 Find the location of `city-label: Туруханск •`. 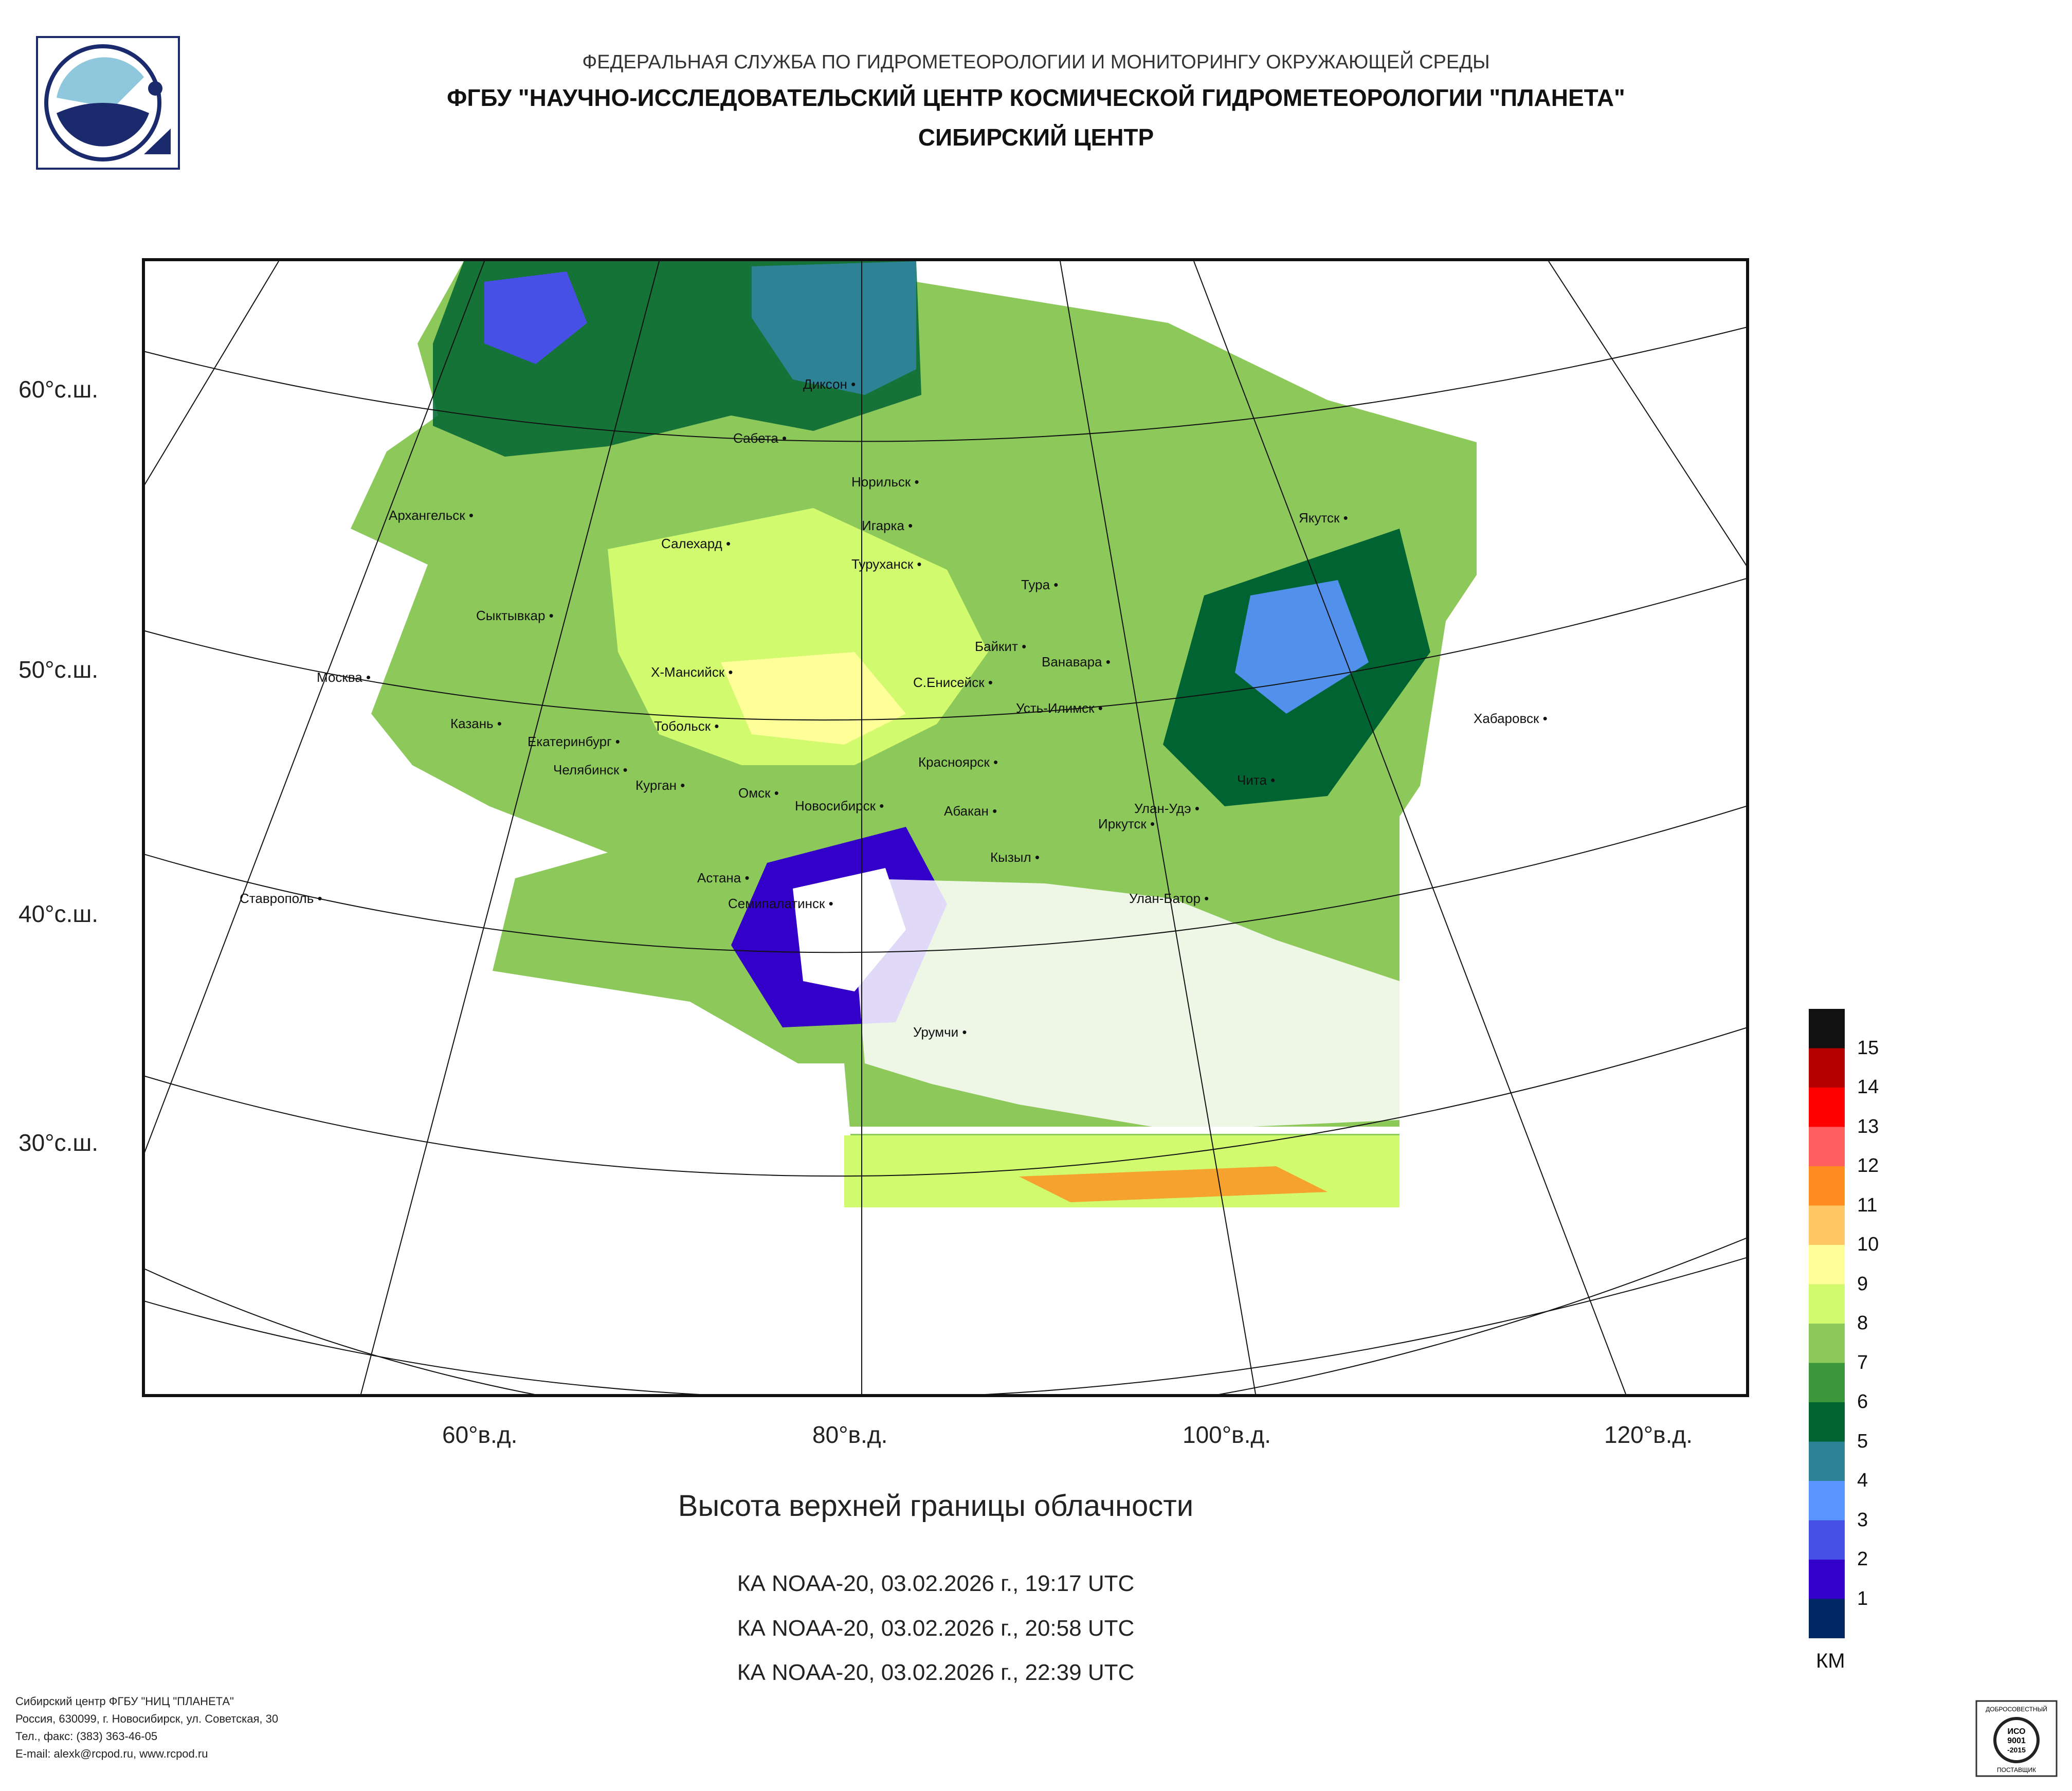

city-label: Туруханск • is located at coordinates (886, 564).